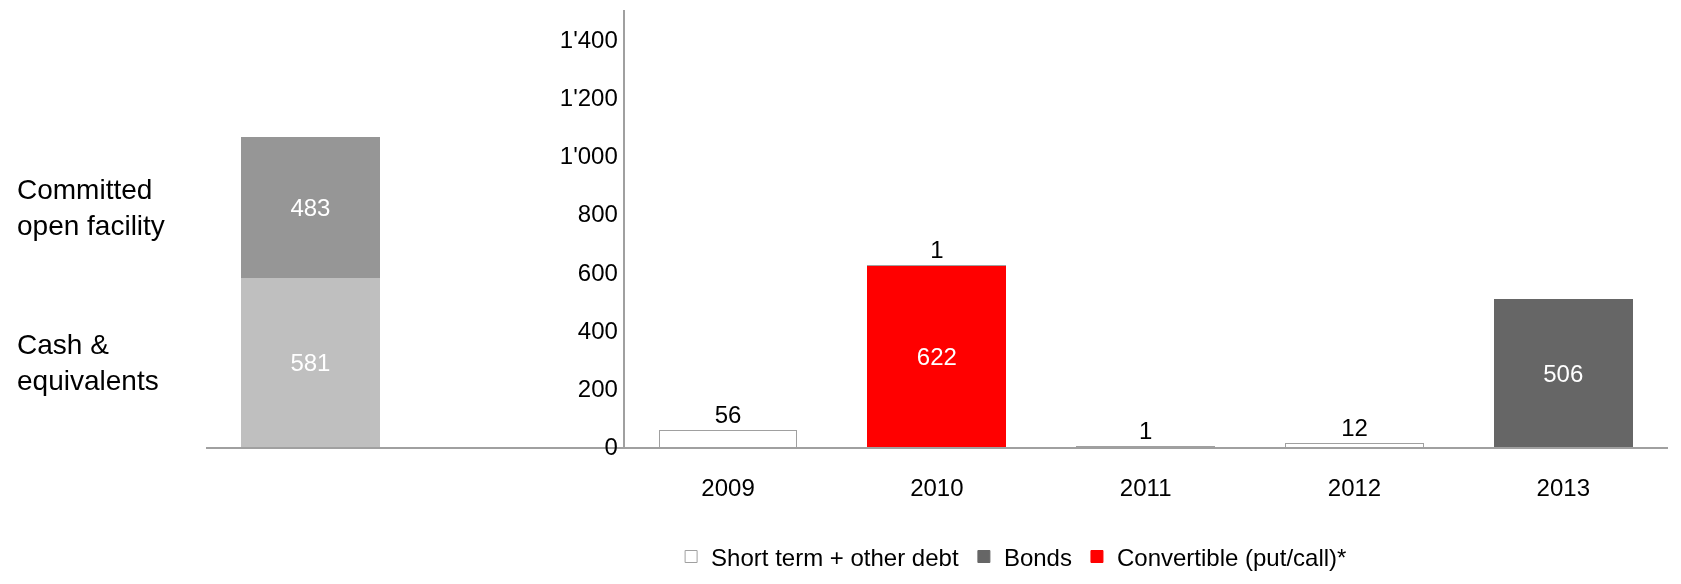 The image size is (1681, 584). What do you see at coordinates (611, 447) in the screenshot?
I see `y-tick-label: 0` at bounding box center [611, 447].